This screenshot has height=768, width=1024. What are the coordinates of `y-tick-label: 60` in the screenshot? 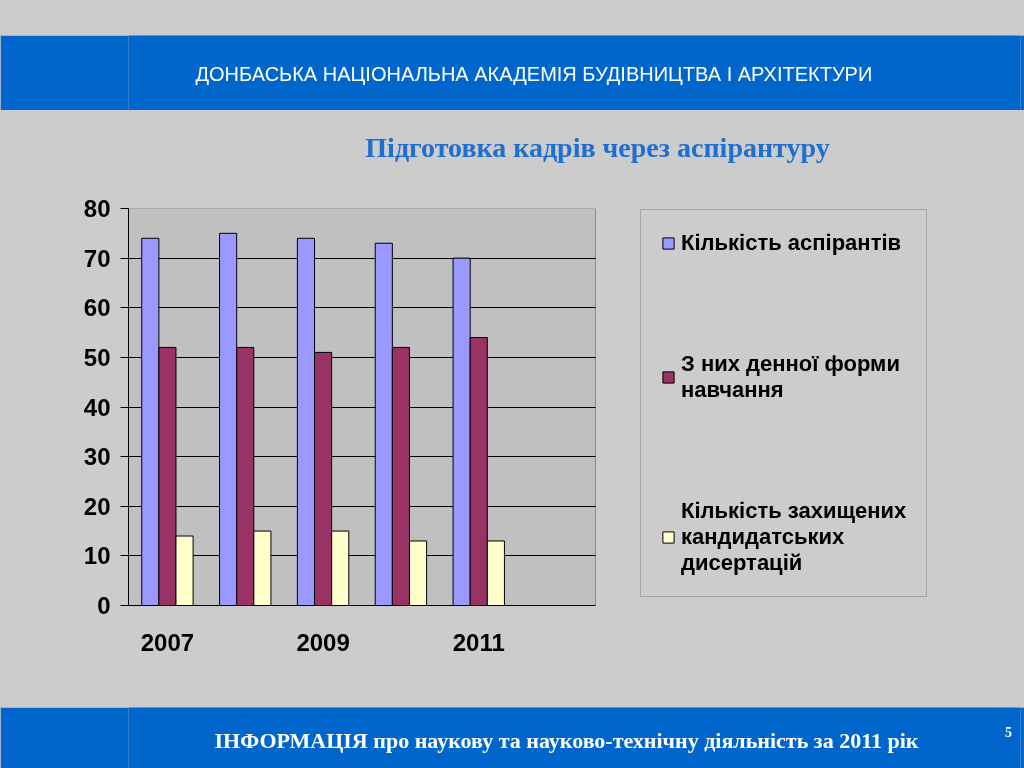 It's located at (97, 308).